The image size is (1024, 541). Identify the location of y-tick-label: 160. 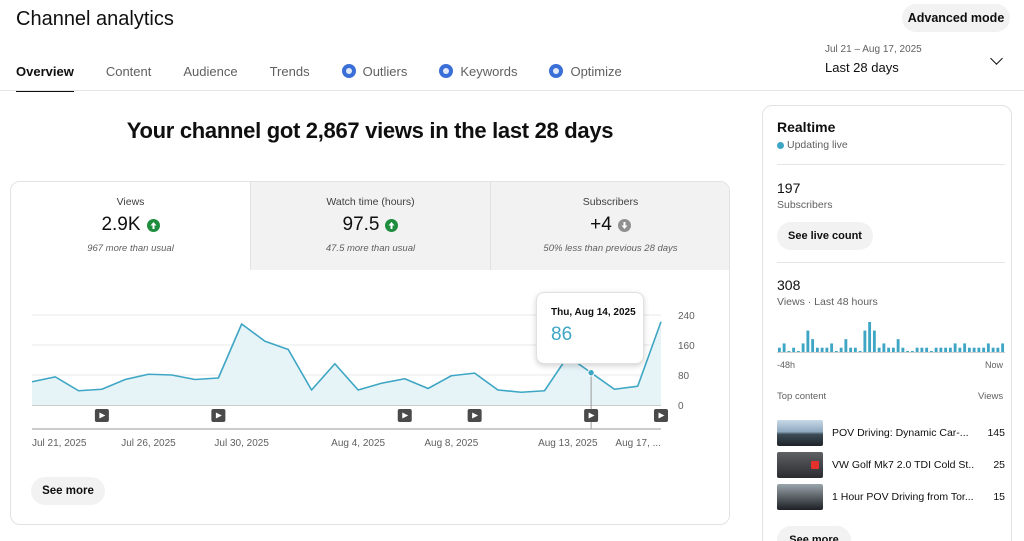
(686, 346).